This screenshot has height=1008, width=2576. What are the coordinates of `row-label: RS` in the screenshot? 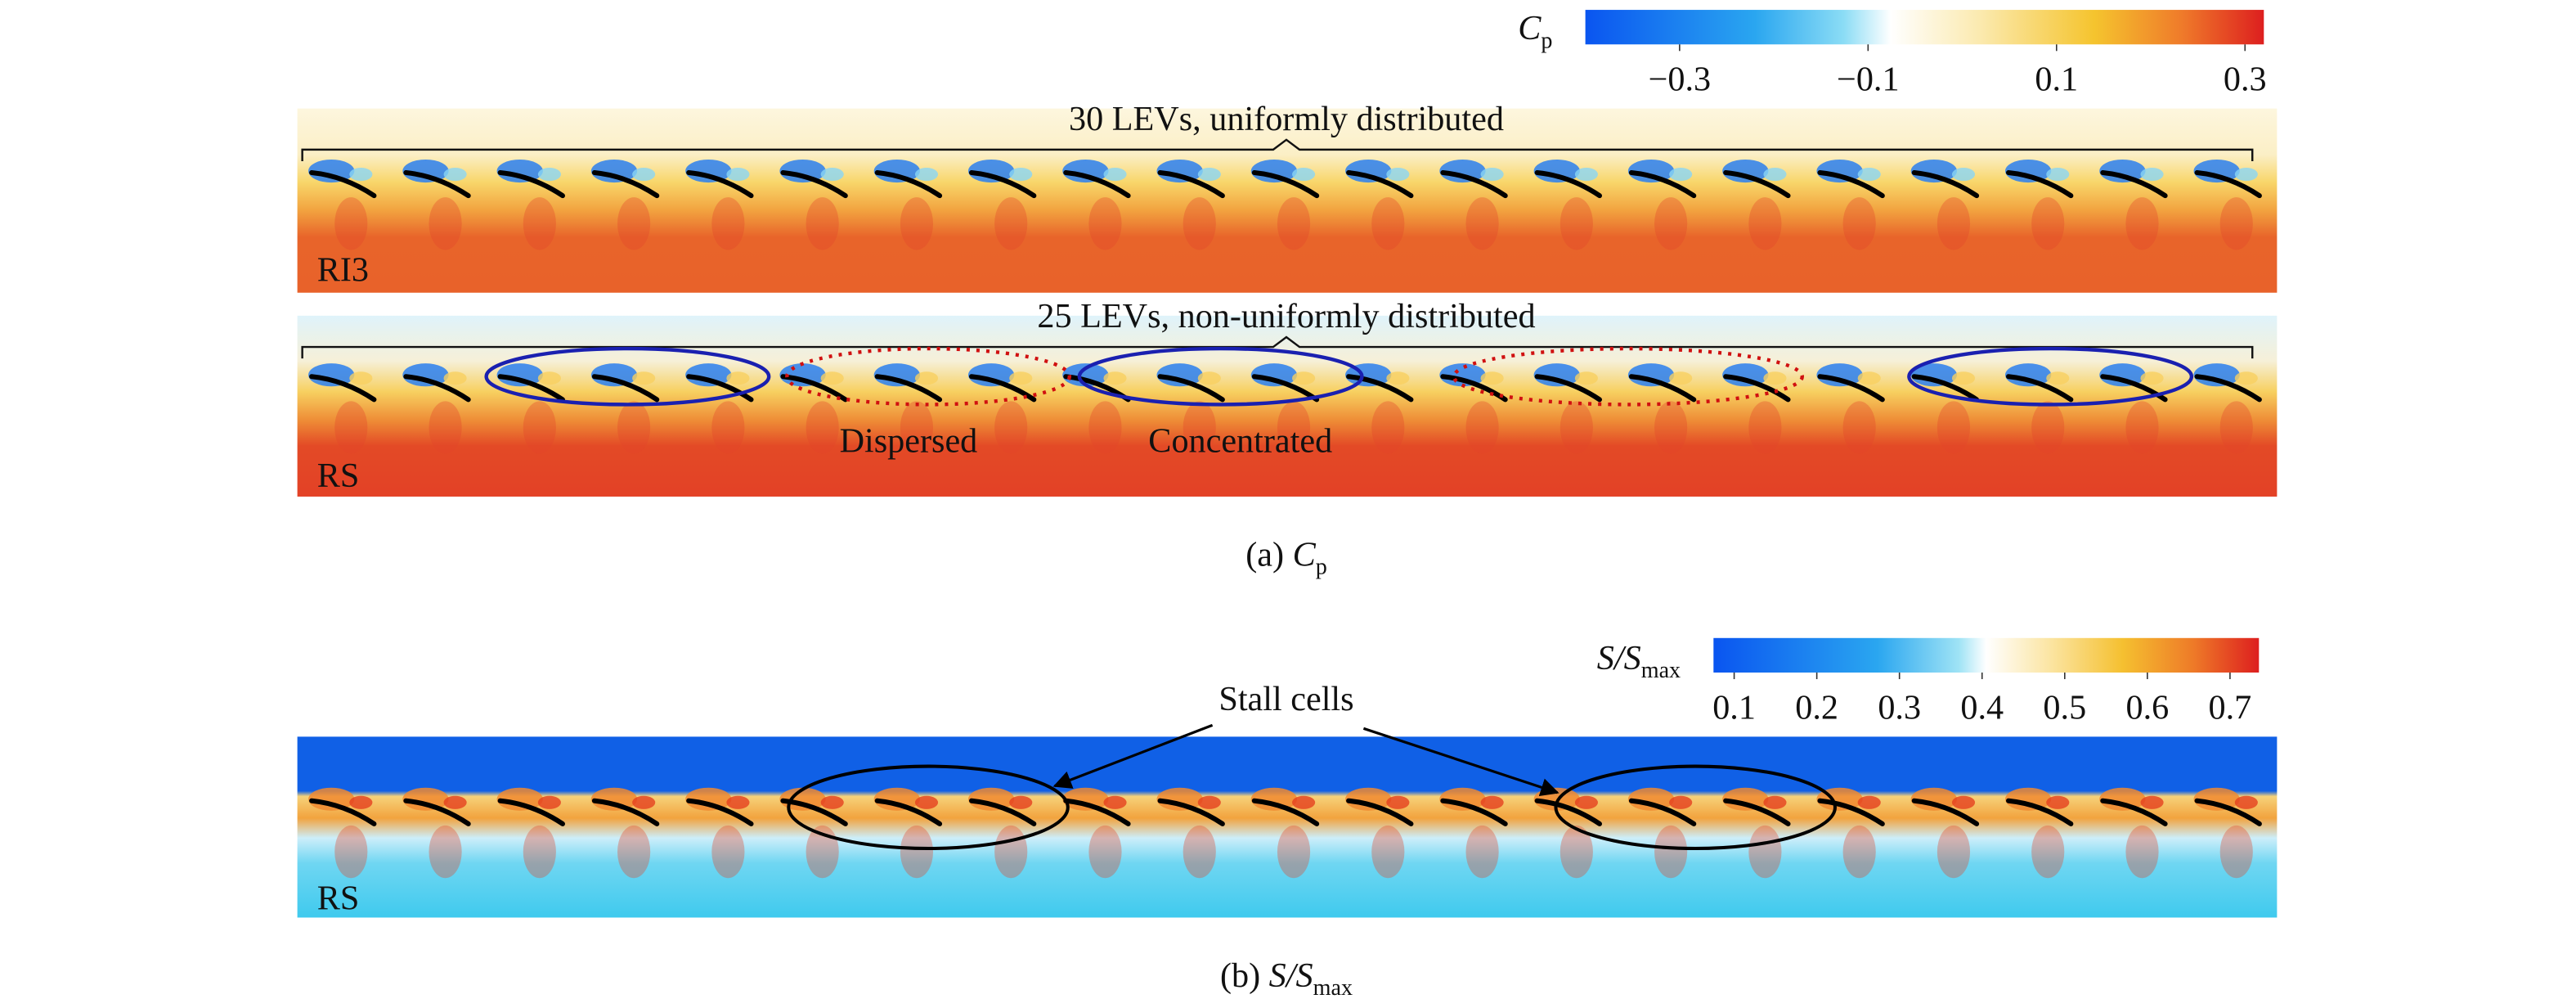 It's located at (339, 898).